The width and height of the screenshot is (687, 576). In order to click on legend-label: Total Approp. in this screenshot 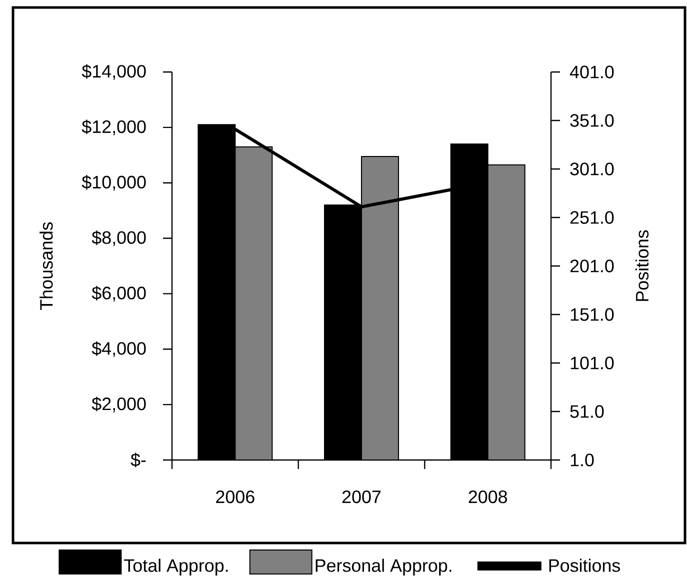, I will do `click(176, 567)`.